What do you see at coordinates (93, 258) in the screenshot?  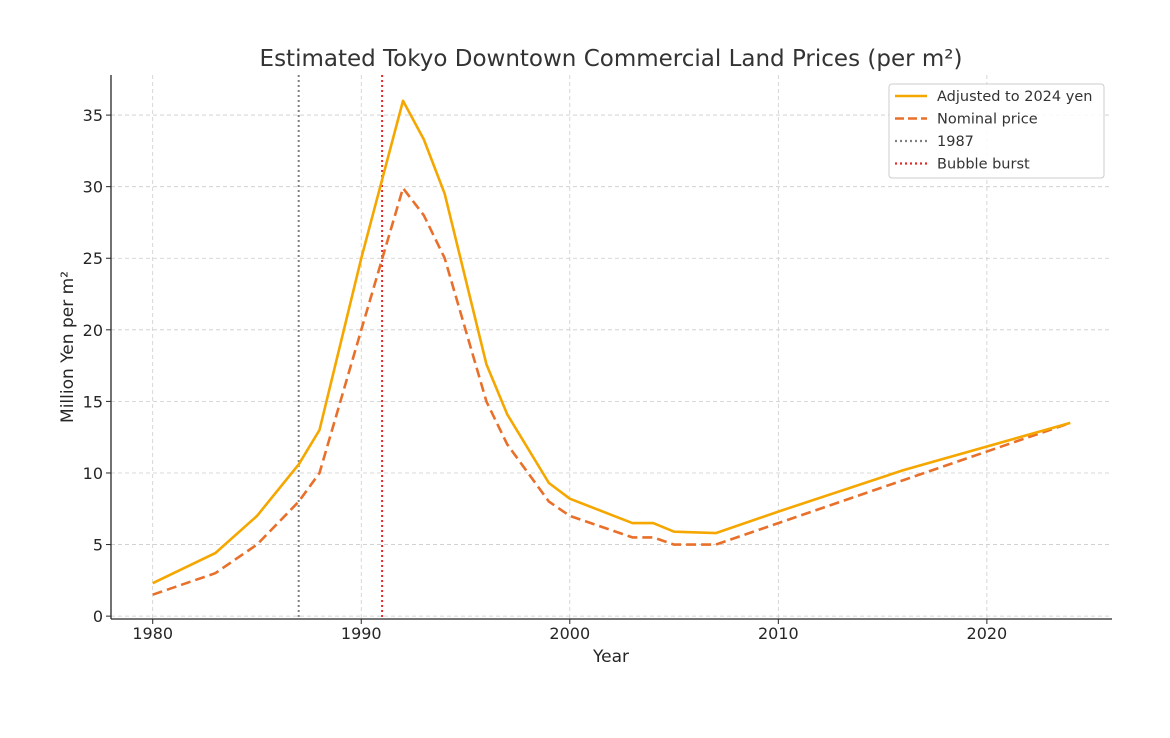 I see `y-tick-label: 25` at bounding box center [93, 258].